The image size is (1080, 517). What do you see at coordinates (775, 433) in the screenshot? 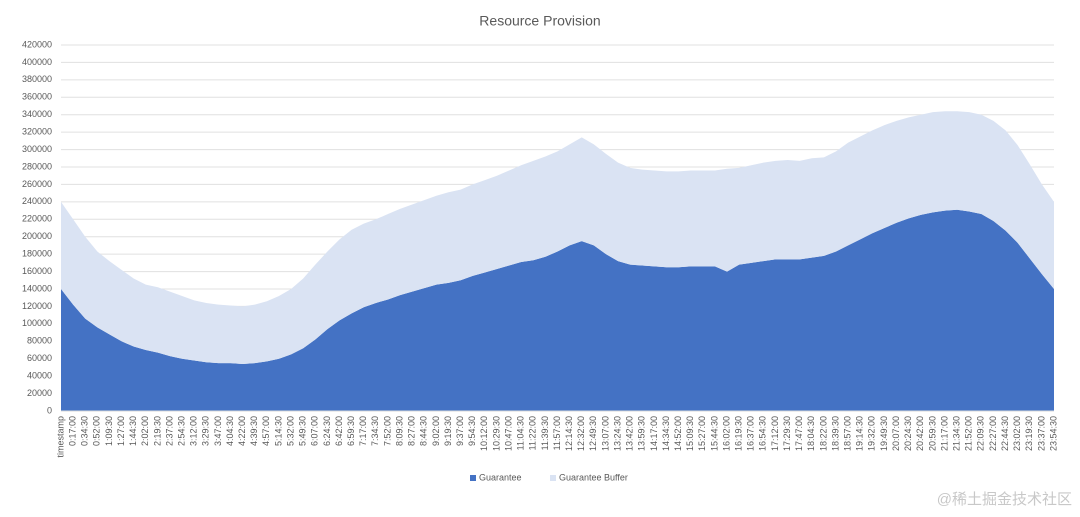
I see `x-tick-label: 17:12:00` at bounding box center [775, 433].